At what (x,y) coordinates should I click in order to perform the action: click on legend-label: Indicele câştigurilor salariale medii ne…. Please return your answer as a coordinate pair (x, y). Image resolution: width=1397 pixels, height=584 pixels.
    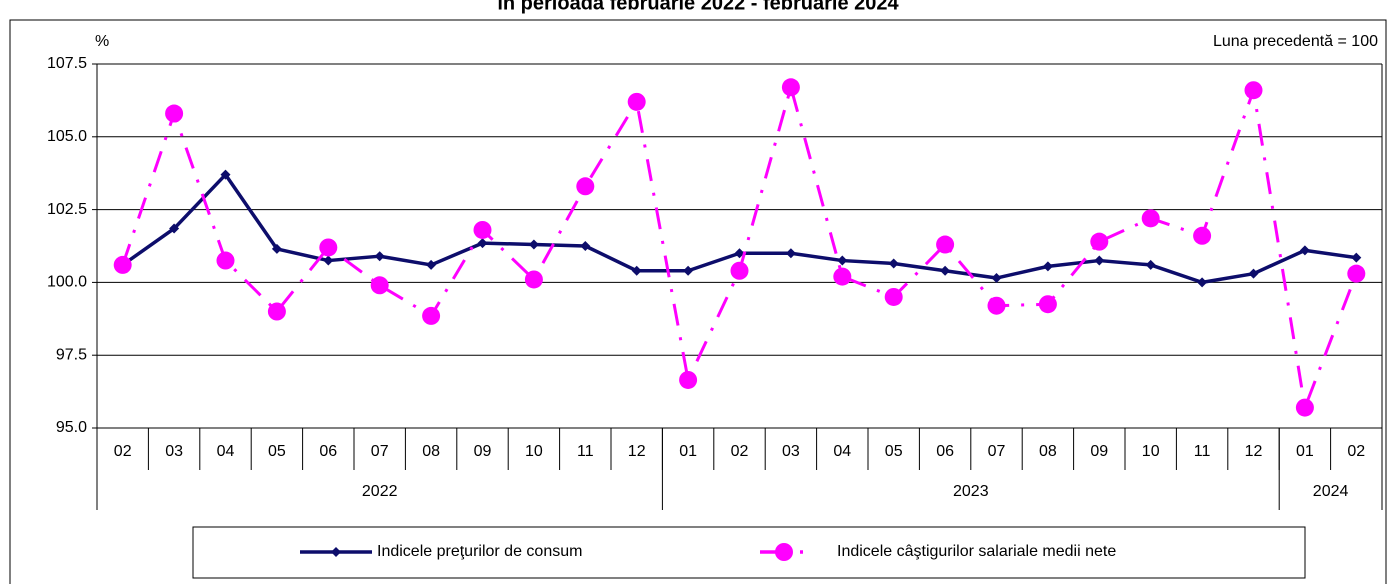
    Looking at the image, I should click on (976, 551).